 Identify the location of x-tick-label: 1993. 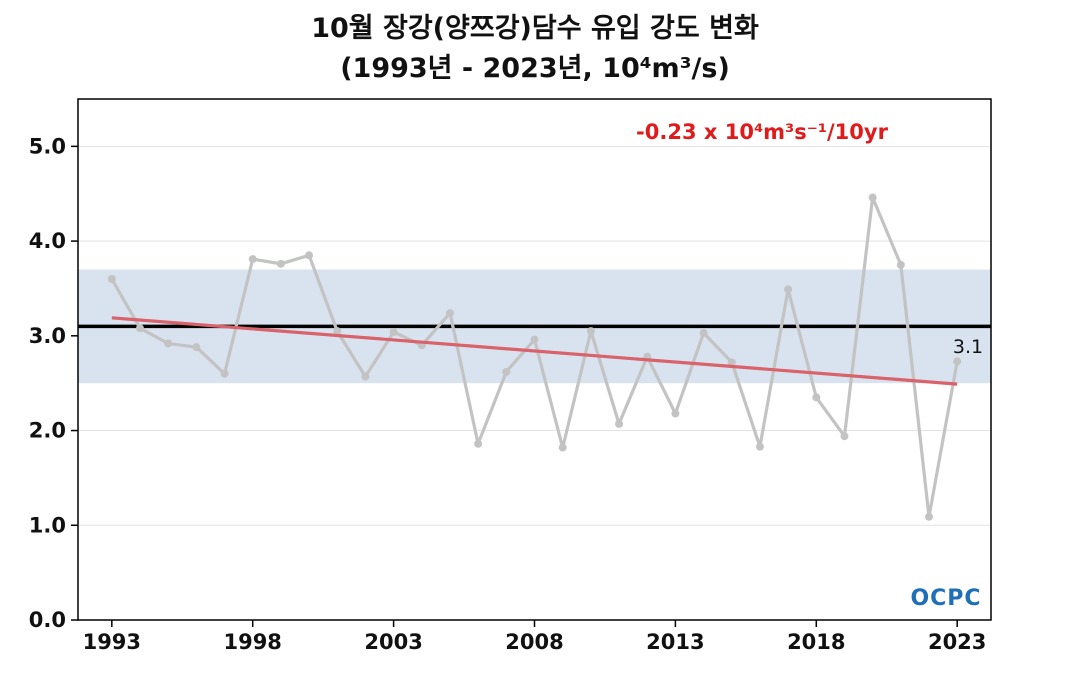
(112, 642).